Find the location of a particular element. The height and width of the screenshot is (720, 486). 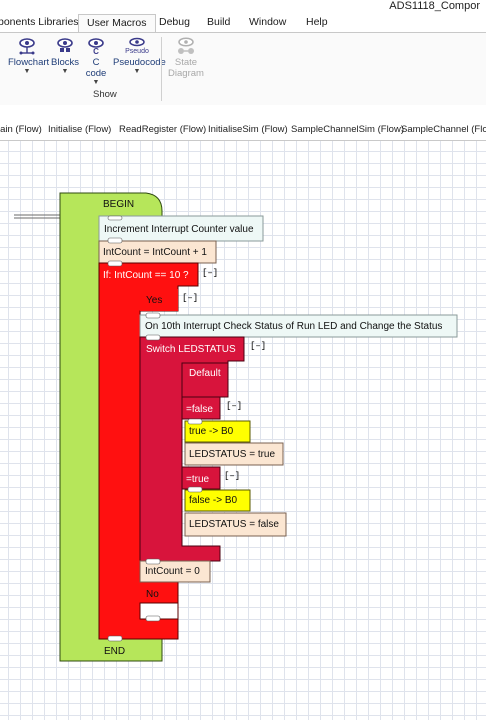

tab-help: Help is located at coordinates (317, 22).